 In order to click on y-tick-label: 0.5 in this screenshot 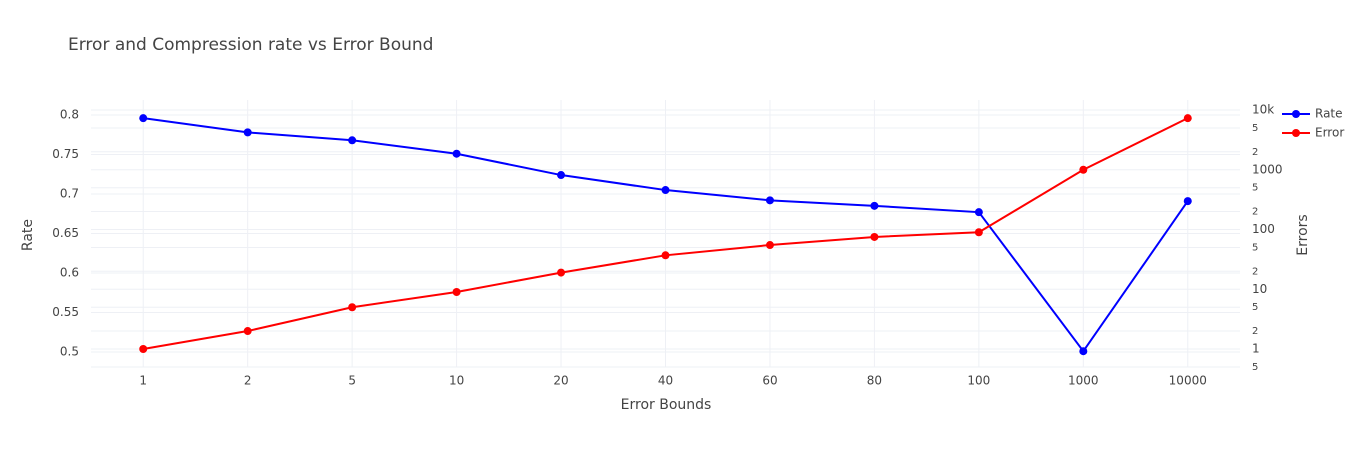, I will do `click(69, 351)`.